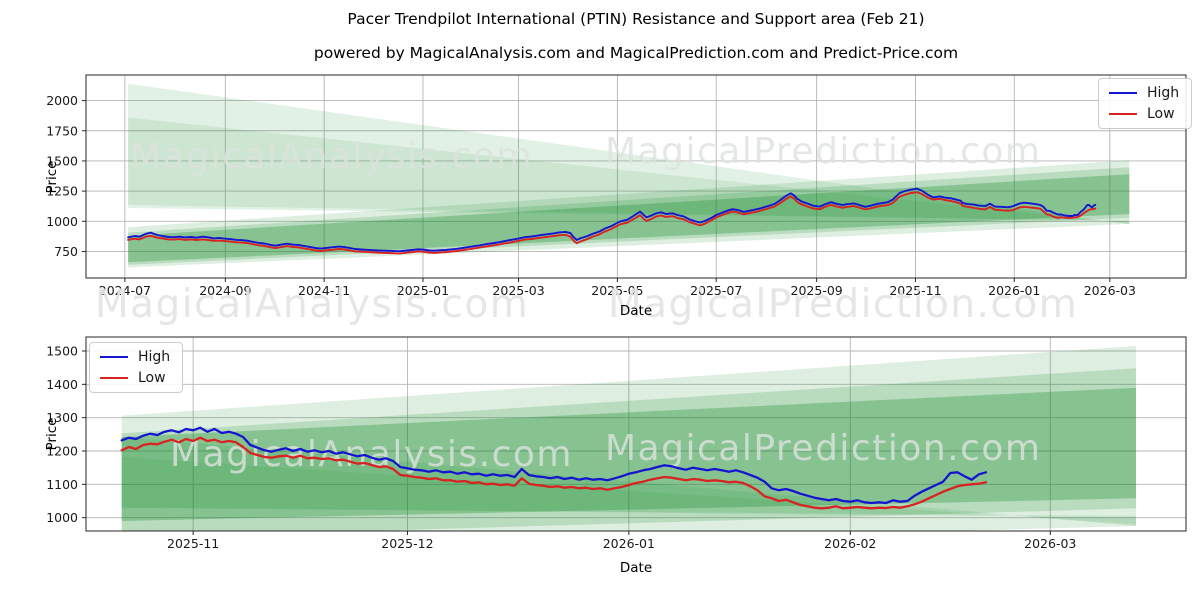 Image resolution: width=1200 pixels, height=600 pixels. What do you see at coordinates (518, 290) in the screenshot?
I see `x-tick-label: 2025-03` at bounding box center [518, 290].